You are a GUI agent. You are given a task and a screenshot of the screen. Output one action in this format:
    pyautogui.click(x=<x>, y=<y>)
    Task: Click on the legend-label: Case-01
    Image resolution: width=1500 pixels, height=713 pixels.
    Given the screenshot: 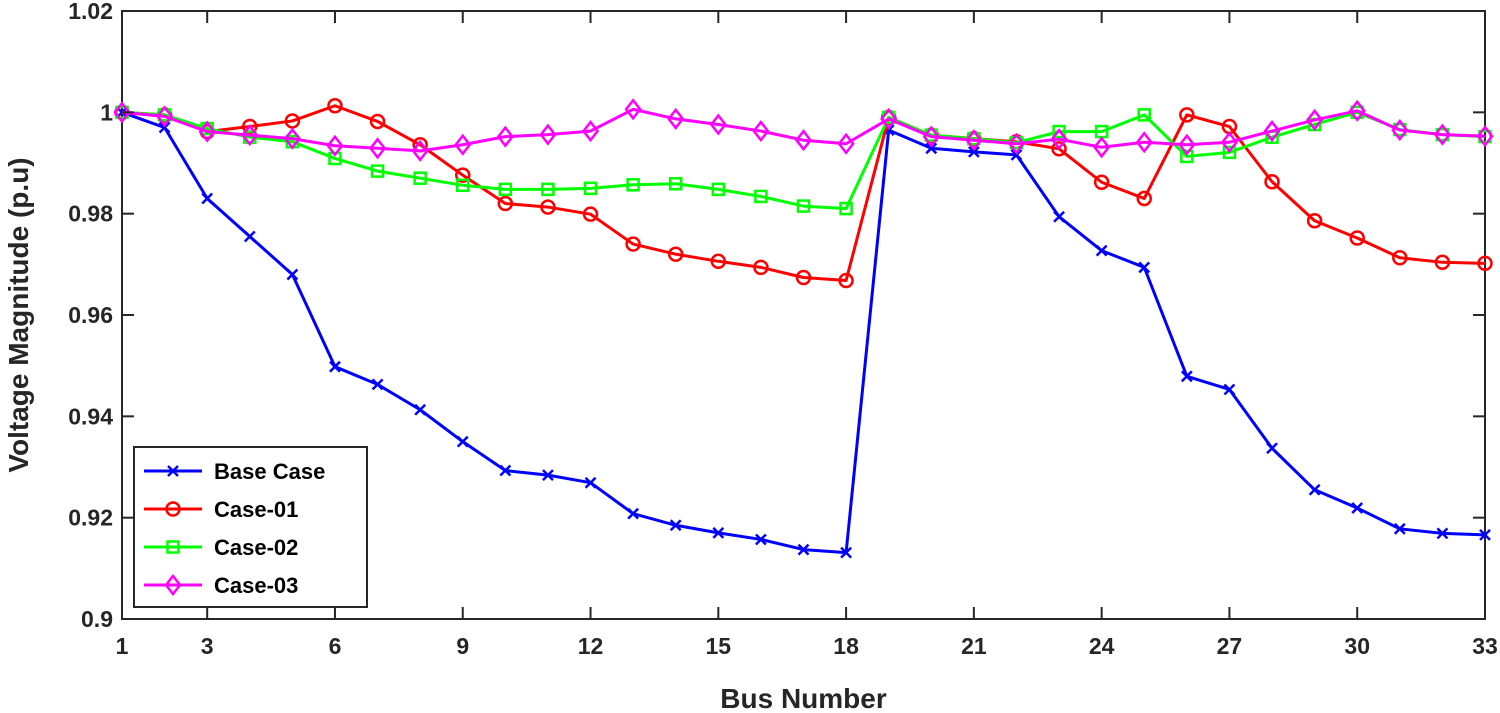 What is the action you would take?
    pyautogui.click(x=256, y=509)
    